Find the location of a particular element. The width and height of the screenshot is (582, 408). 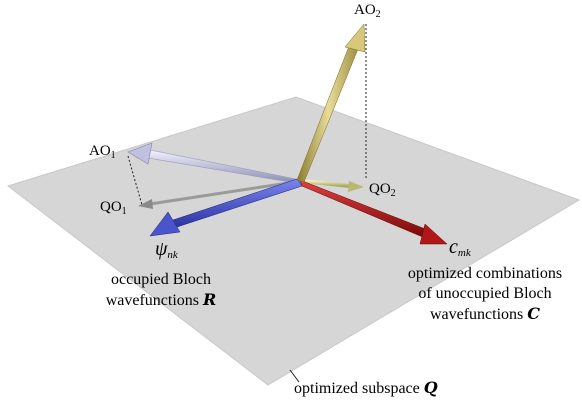

qo1-label: QO1 is located at coordinates (113, 208).